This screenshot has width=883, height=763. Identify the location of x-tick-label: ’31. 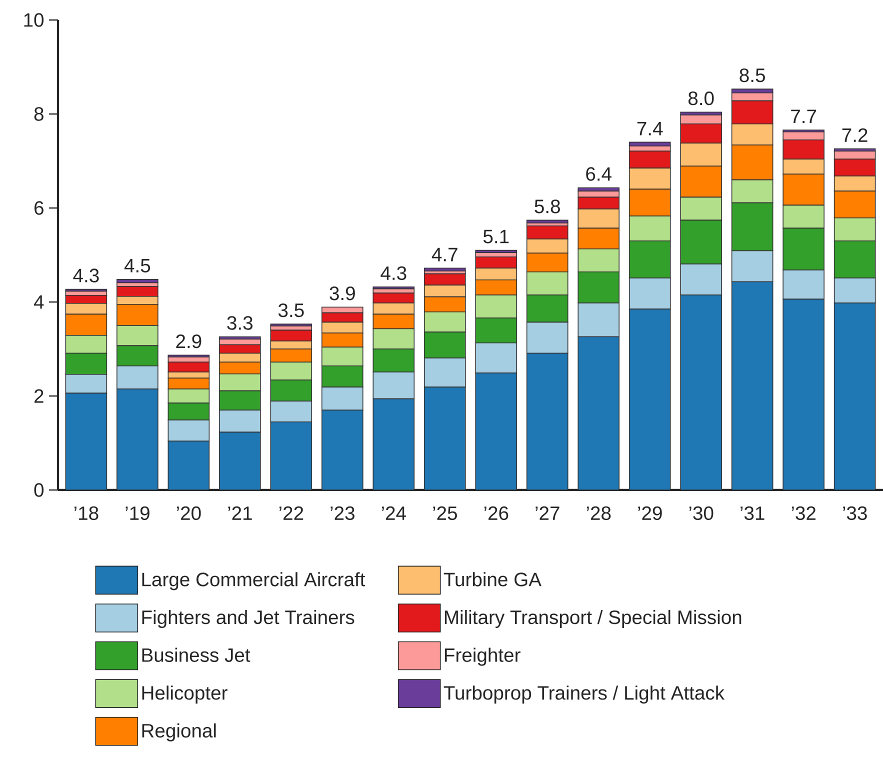
(752, 513).